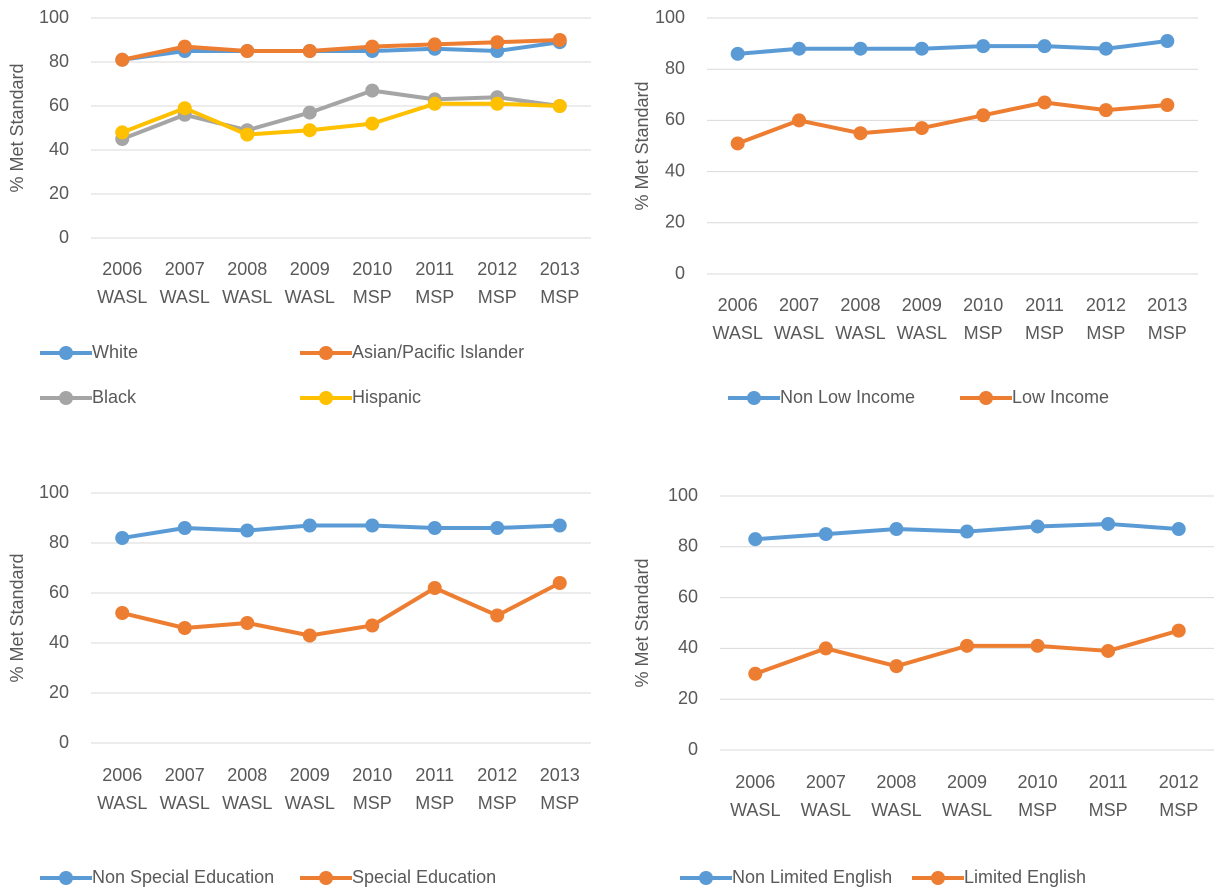 This screenshot has width=1214, height=892. I want to click on legend-label: Limited English, so click(1025, 877).